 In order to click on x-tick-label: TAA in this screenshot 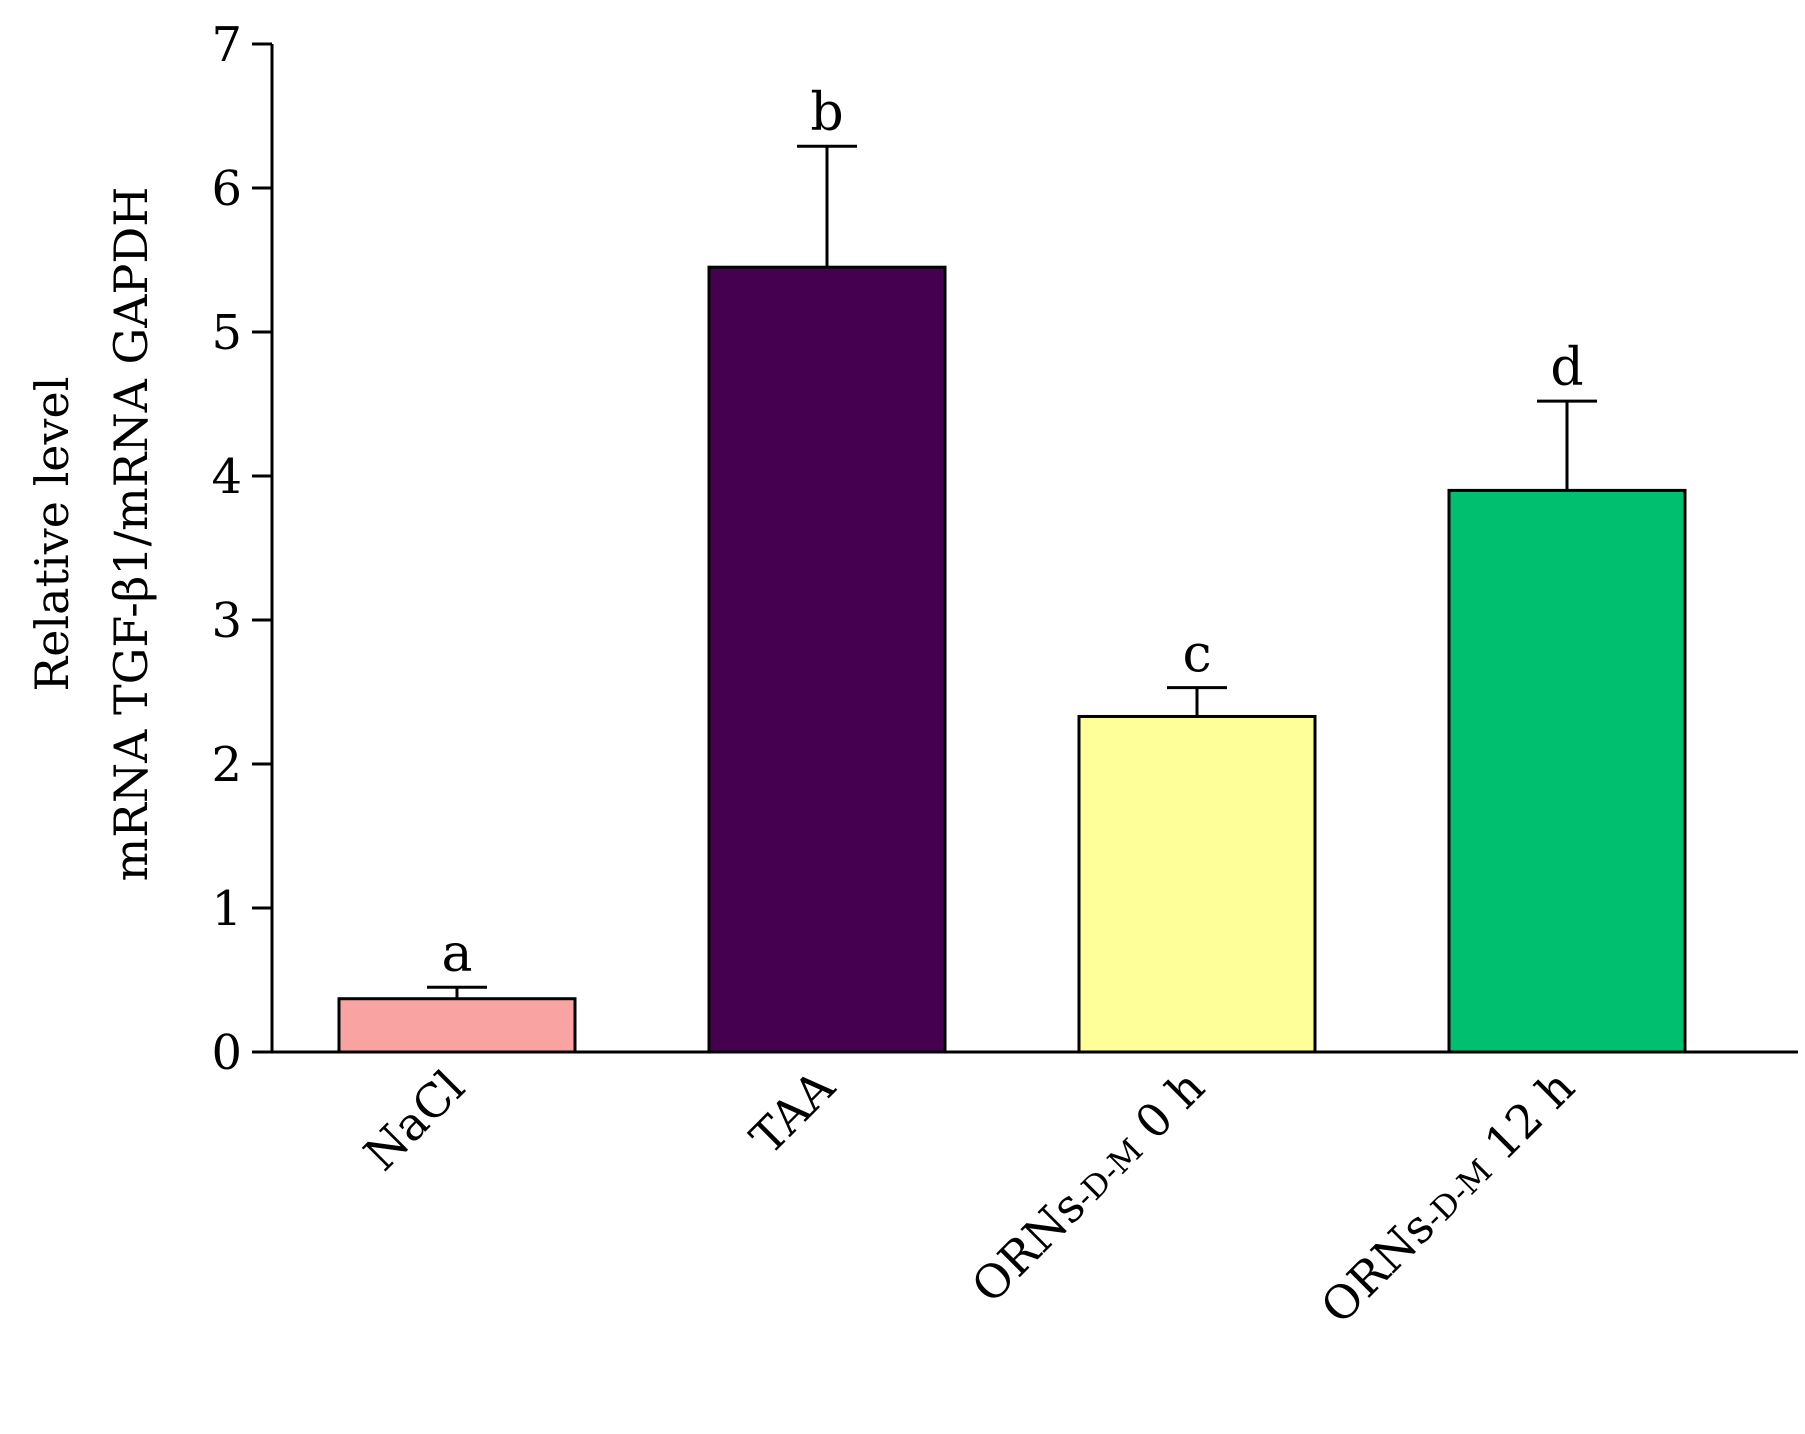, I will do `click(793, 1112)`.